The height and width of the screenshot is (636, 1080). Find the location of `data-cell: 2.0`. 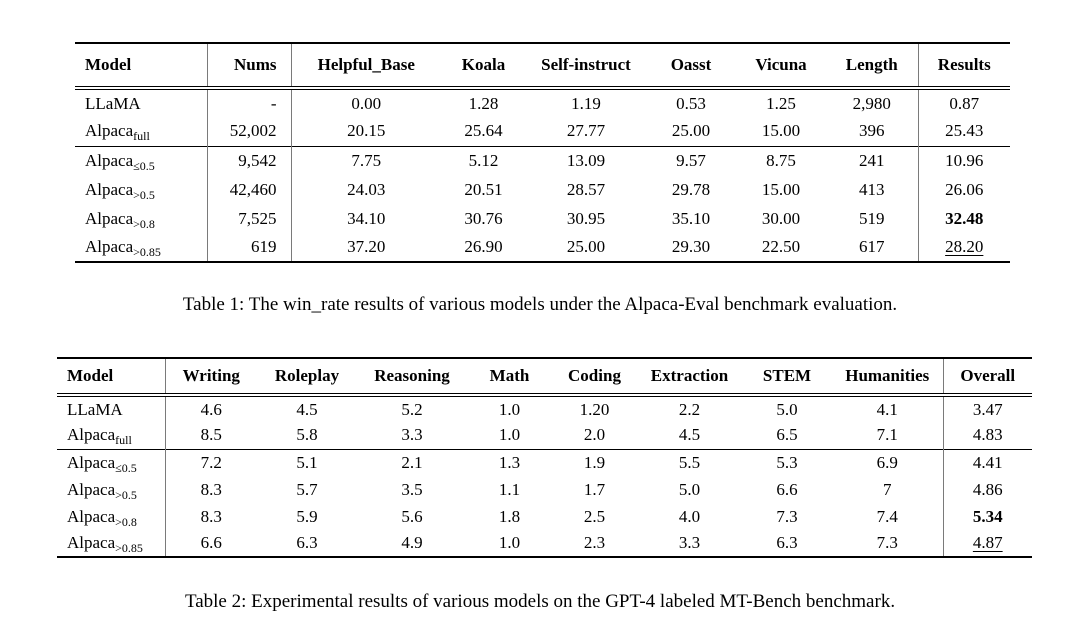

data-cell: 2.0 is located at coordinates (594, 435).